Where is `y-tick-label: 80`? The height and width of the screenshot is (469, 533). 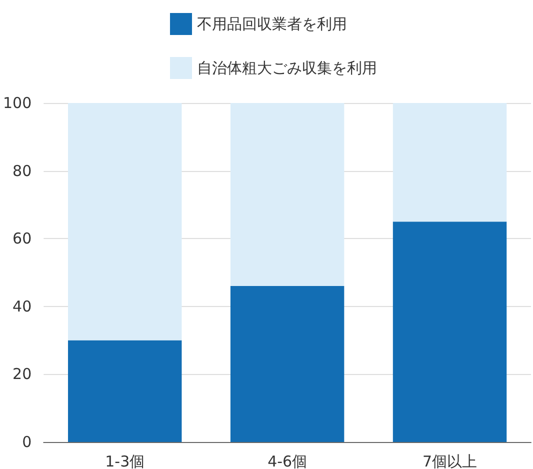
y-tick-label: 80 is located at coordinates (22, 171).